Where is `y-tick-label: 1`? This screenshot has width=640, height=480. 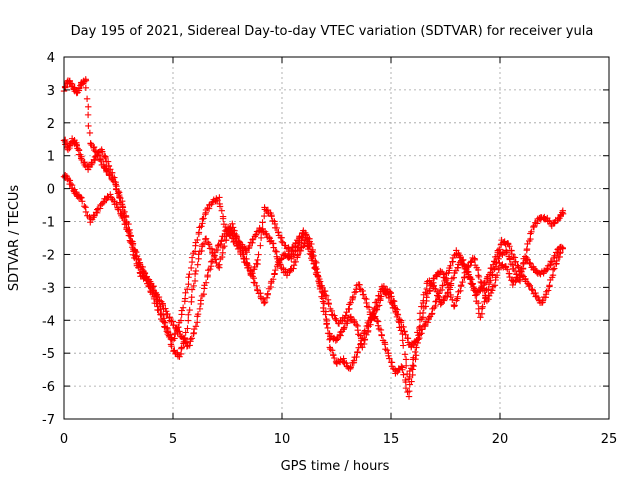
y-tick-label: 1 is located at coordinates (51, 157).